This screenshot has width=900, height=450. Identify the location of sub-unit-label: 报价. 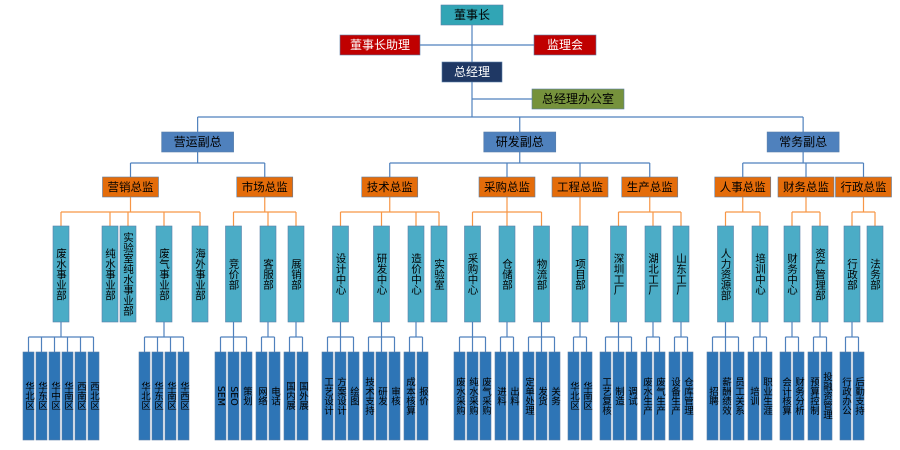
(423, 396).